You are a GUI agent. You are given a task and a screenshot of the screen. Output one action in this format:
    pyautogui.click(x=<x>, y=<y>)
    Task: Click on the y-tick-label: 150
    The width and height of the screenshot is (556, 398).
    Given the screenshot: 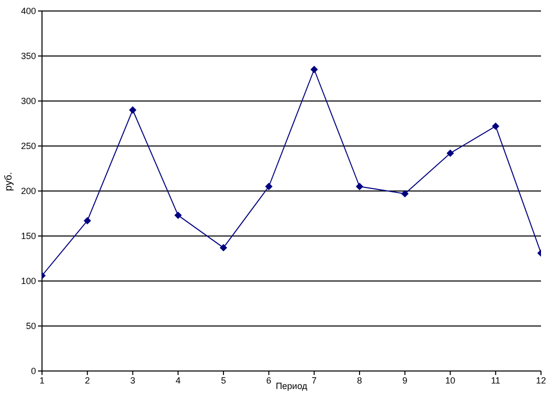 What is the action you would take?
    pyautogui.click(x=28, y=236)
    